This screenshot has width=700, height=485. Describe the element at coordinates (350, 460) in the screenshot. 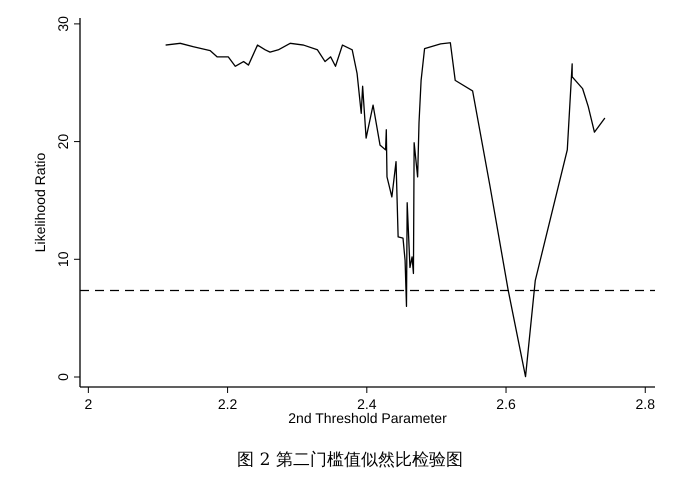

I see `caption: 图 2 第二门槛值似然比检验图` at that location.